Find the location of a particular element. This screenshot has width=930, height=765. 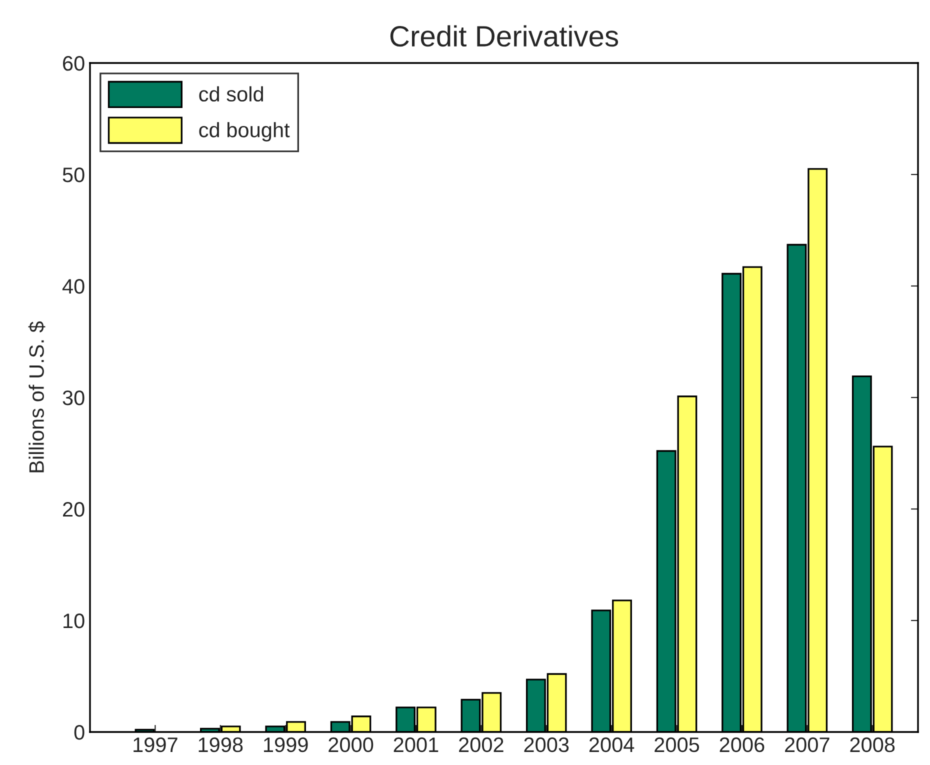

y-tick-label: 20 is located at coordinates (73, 509).